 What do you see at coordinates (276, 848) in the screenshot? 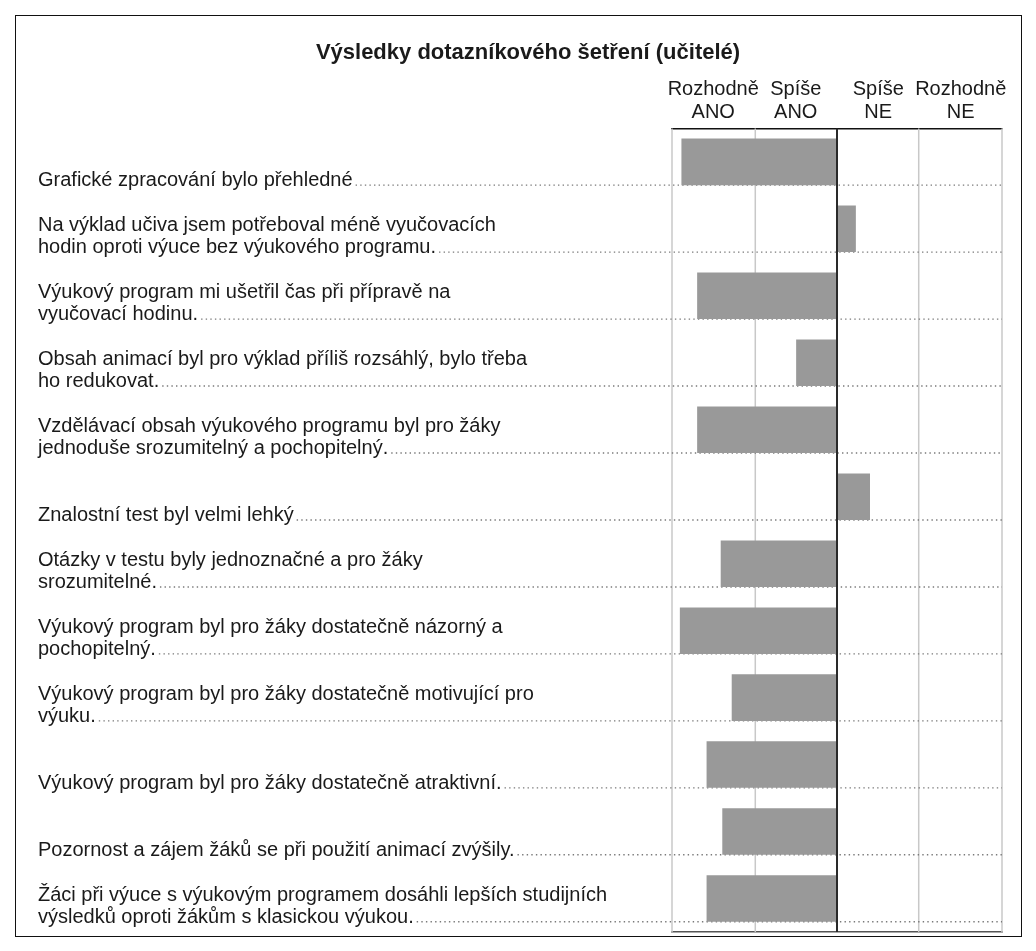
I see `y-tick-label: Pozornost a zájem žáků se při použití animací zvýšily.` at bounding box center [276, 848].